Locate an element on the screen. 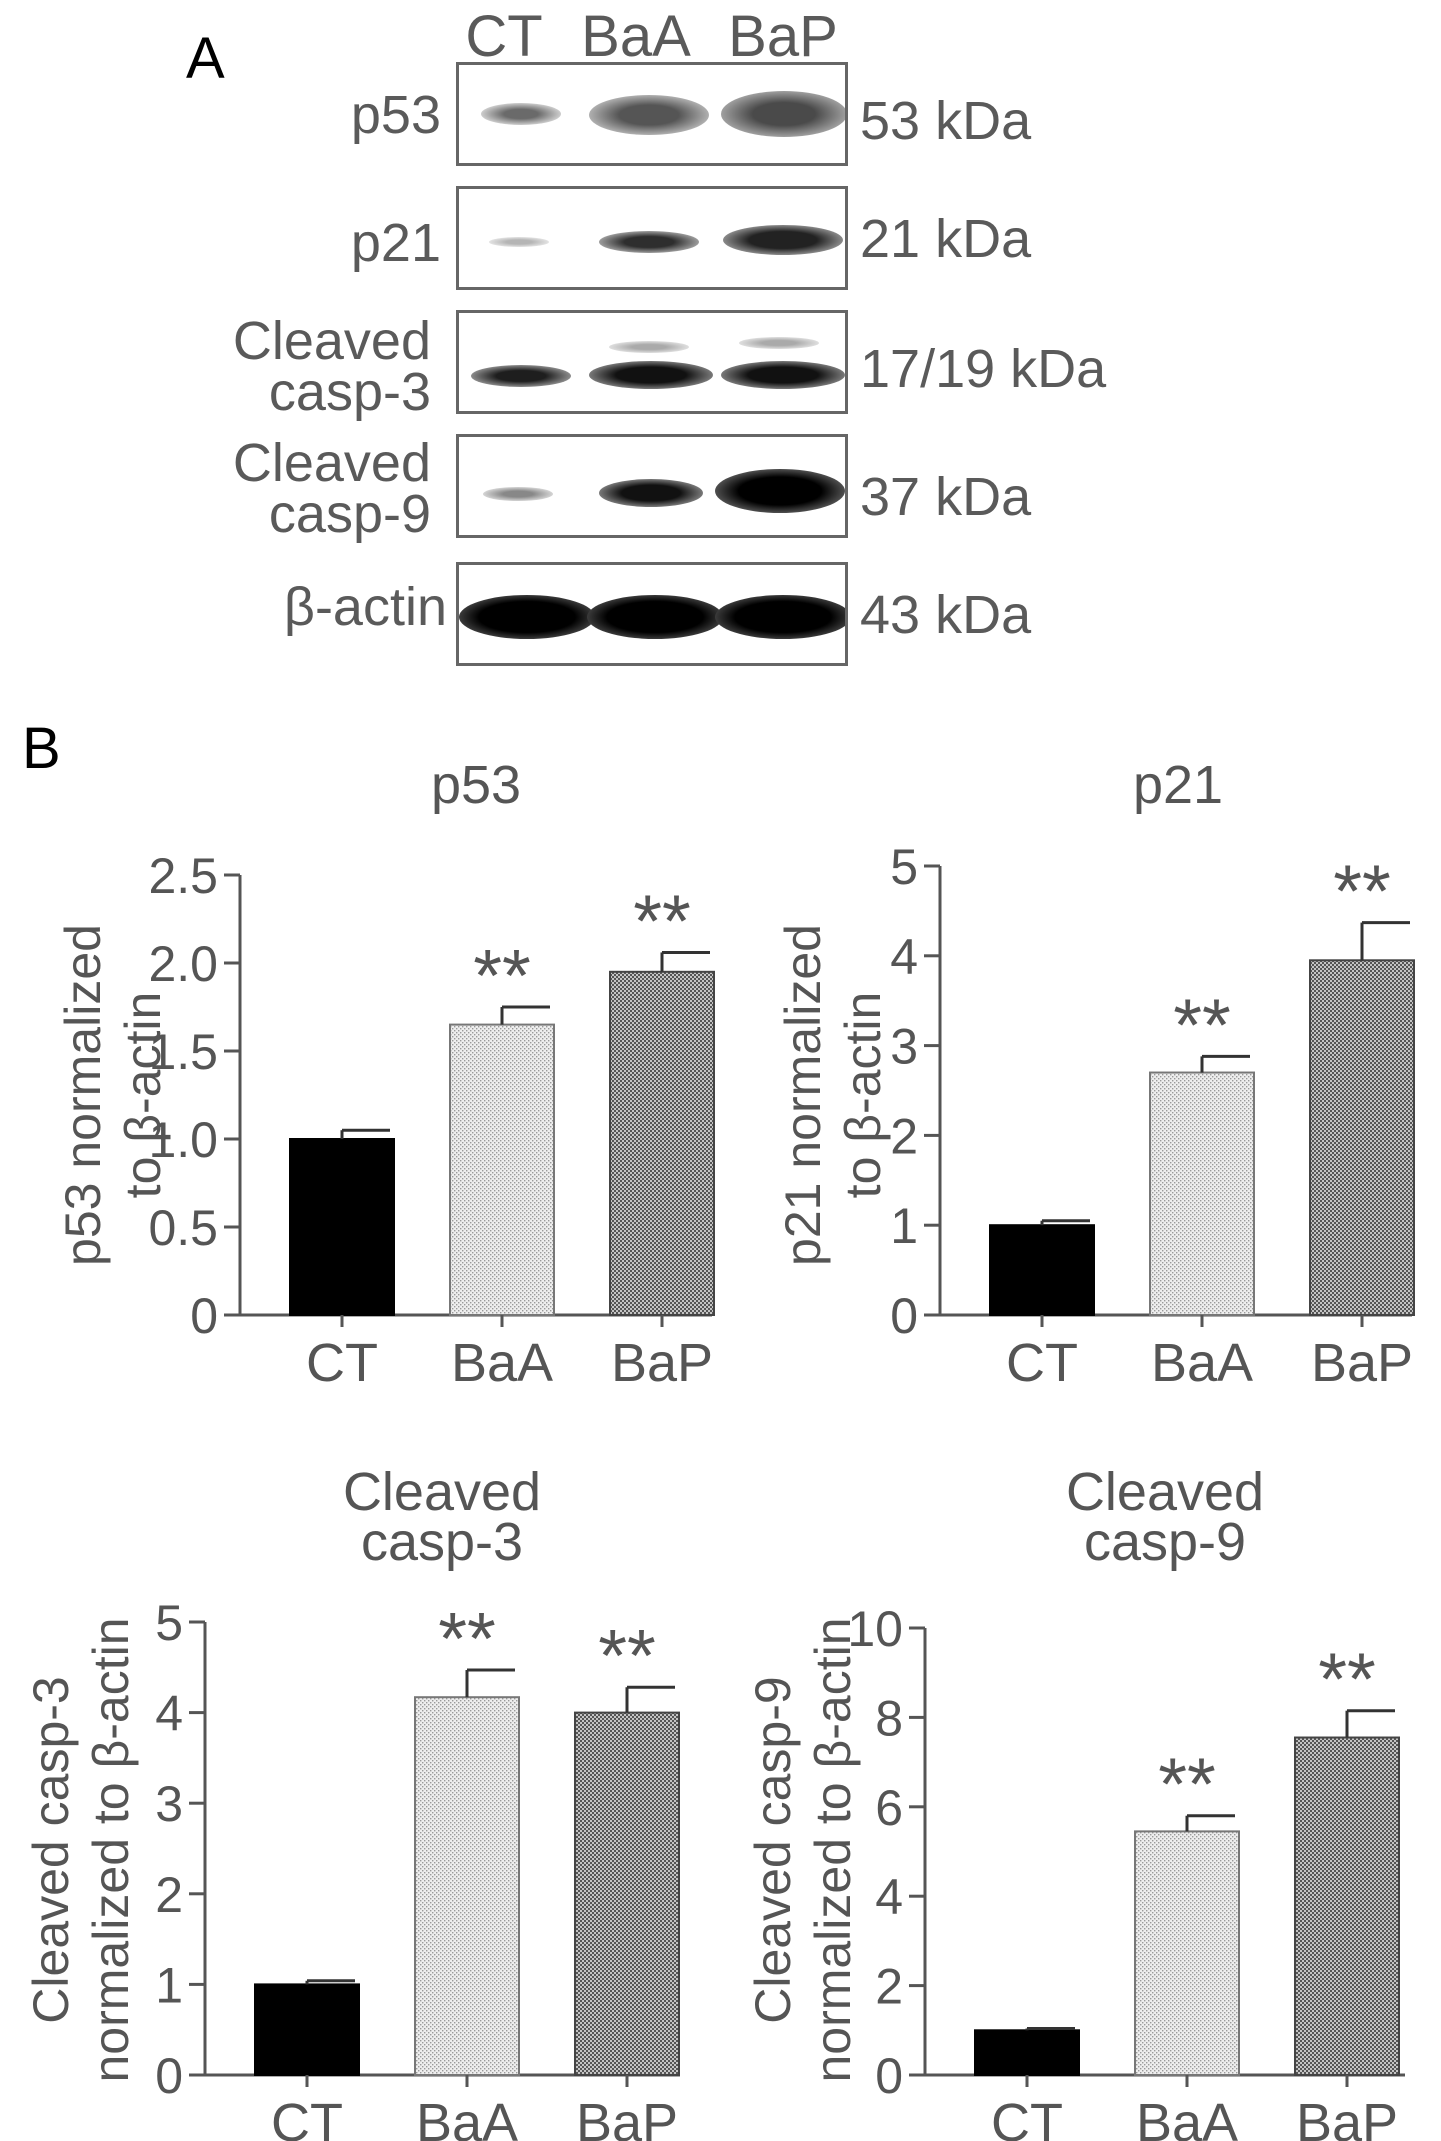 The height and width of the screenshot is (2141, 1441). chart-4-title: casp-9 is located at coordinates (1165, 1542).